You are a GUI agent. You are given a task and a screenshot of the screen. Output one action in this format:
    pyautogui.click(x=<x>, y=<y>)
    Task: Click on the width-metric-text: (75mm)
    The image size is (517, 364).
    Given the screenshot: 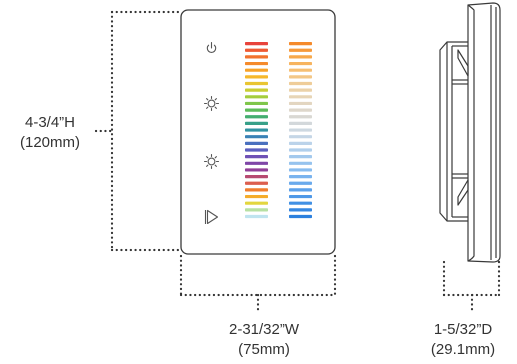 What is the action you would take?
    pyautogui.click(x=264, y=349)
    